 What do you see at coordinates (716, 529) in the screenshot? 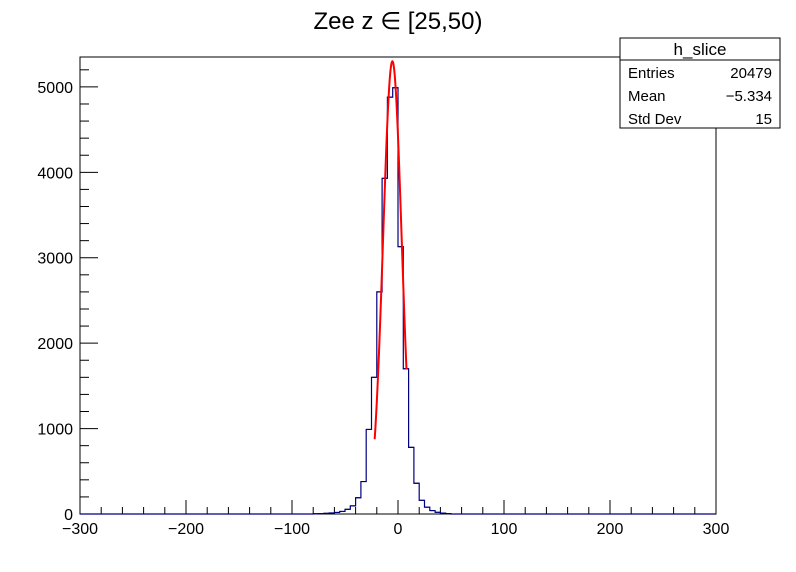
I see `x-tick-label: 300` at bounding box center [716, 529].